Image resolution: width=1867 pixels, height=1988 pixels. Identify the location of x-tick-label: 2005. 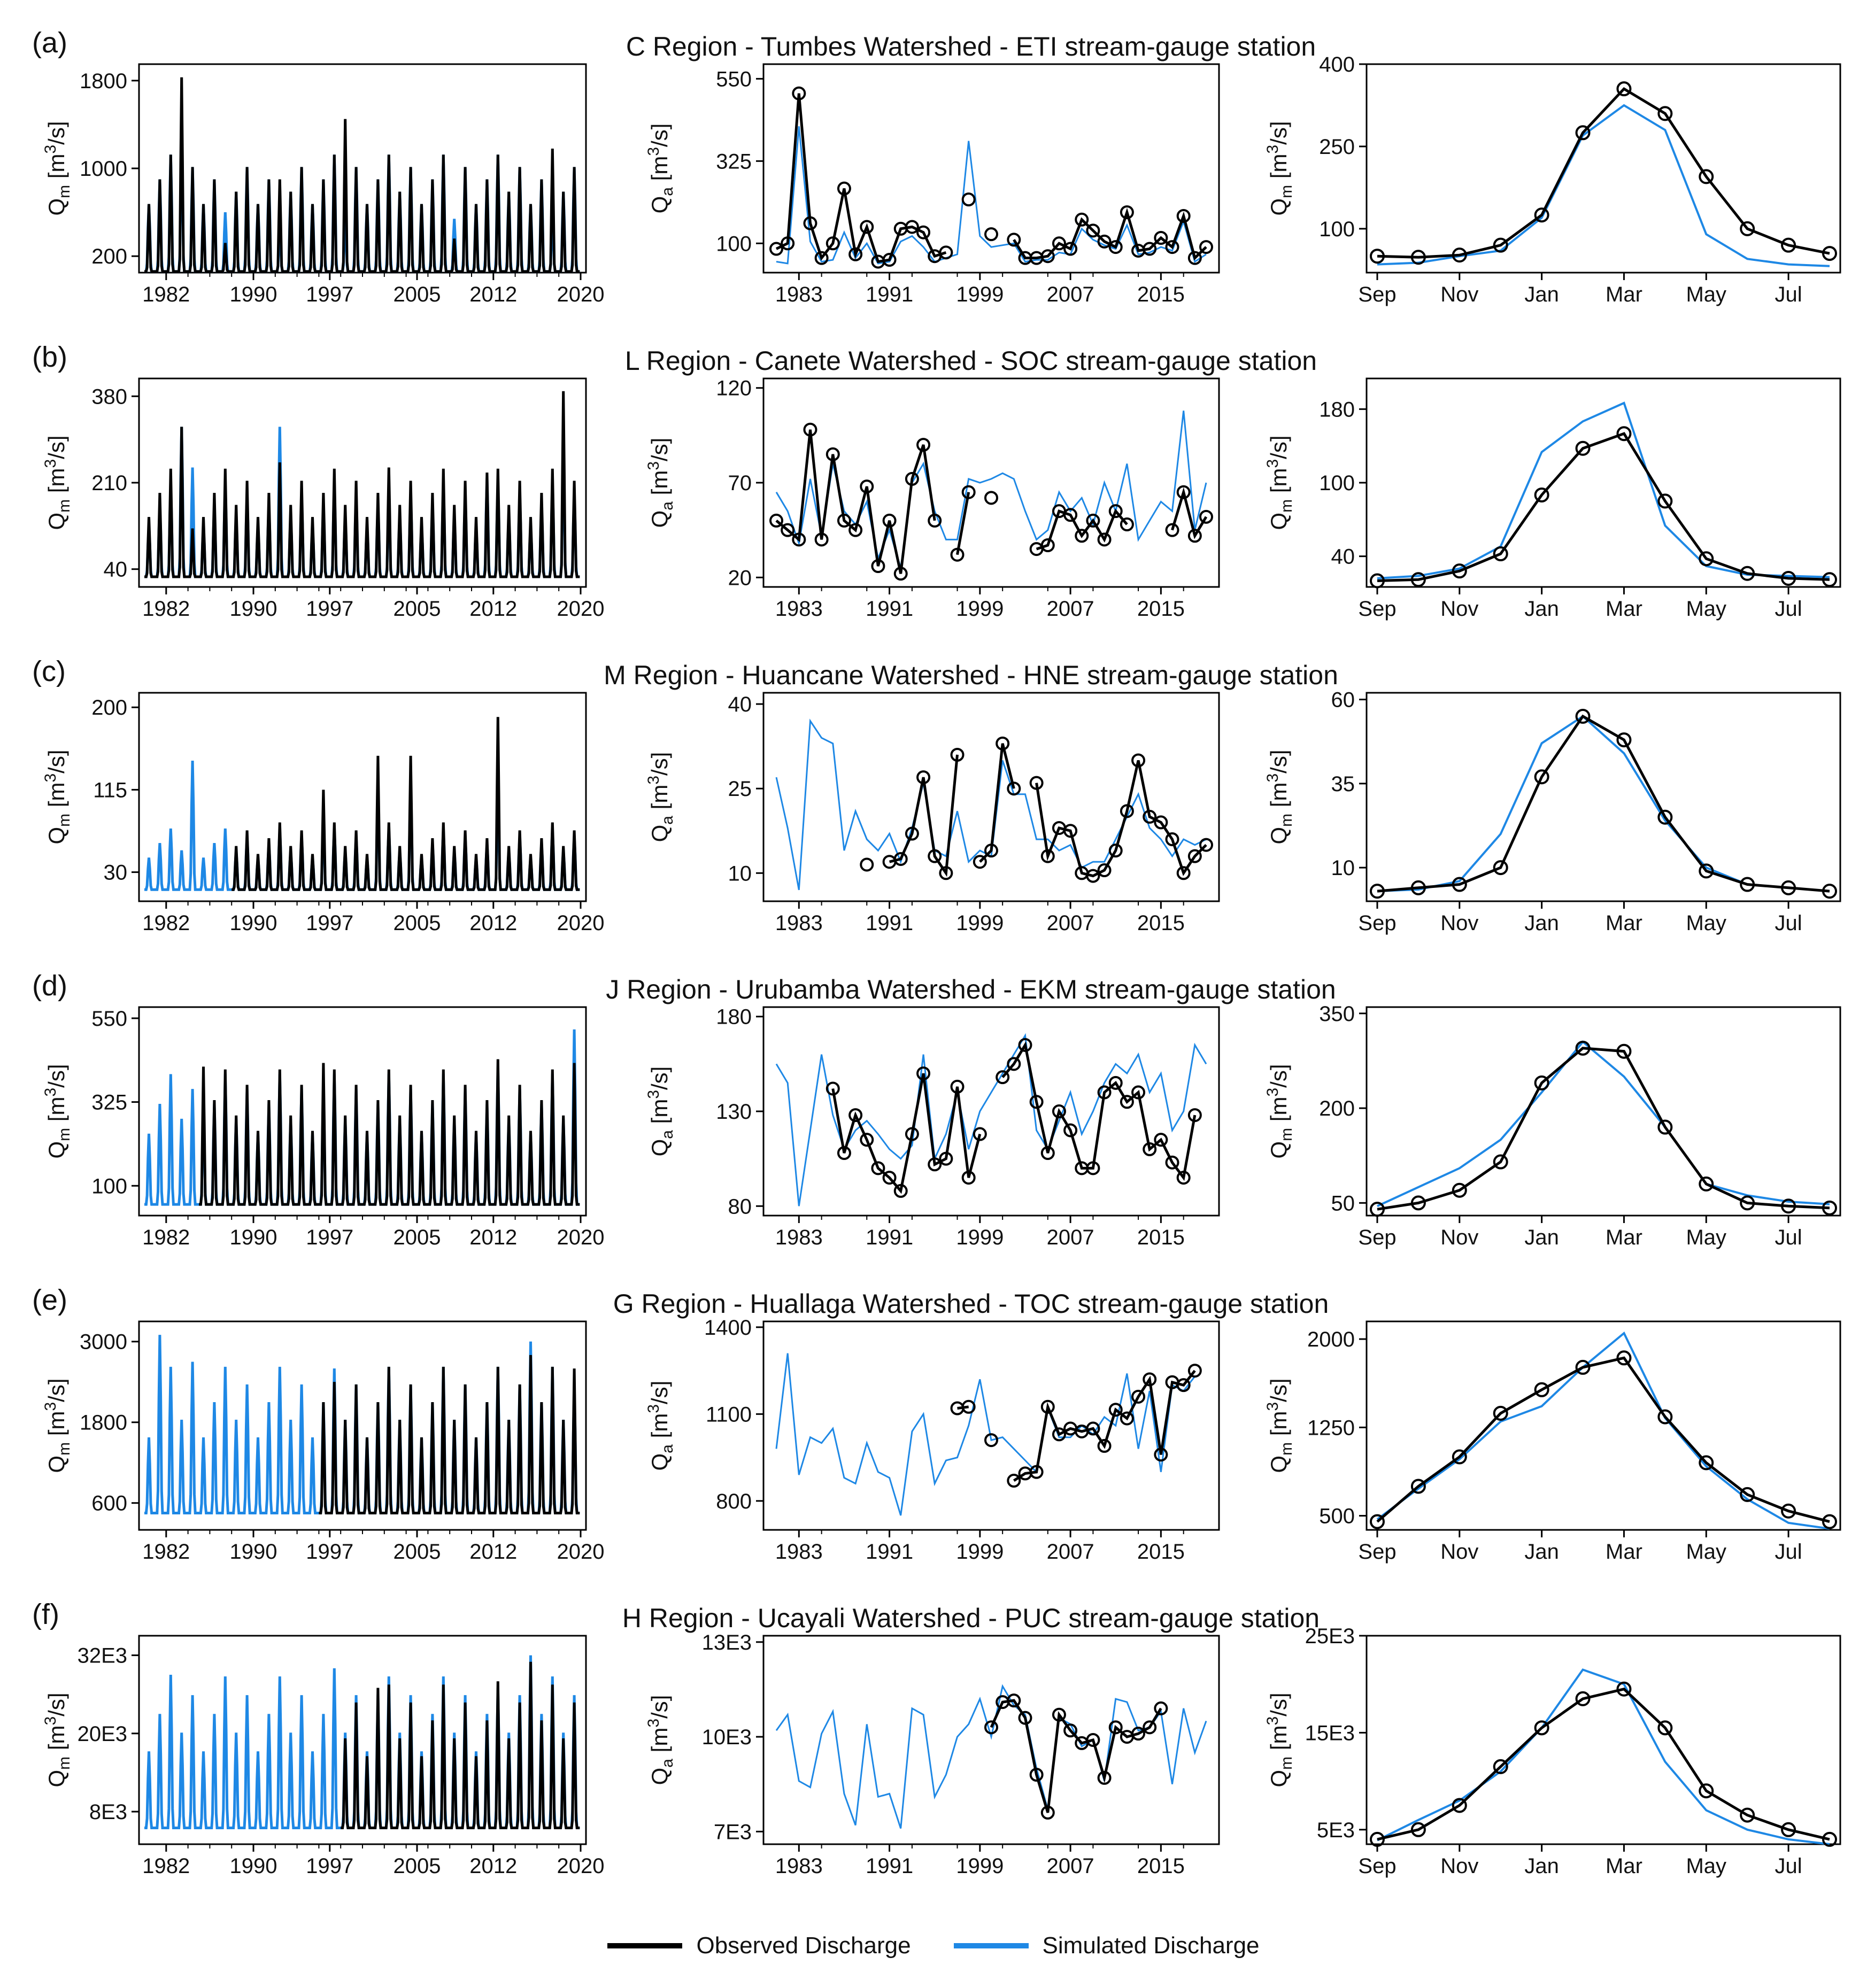
(417, 923).